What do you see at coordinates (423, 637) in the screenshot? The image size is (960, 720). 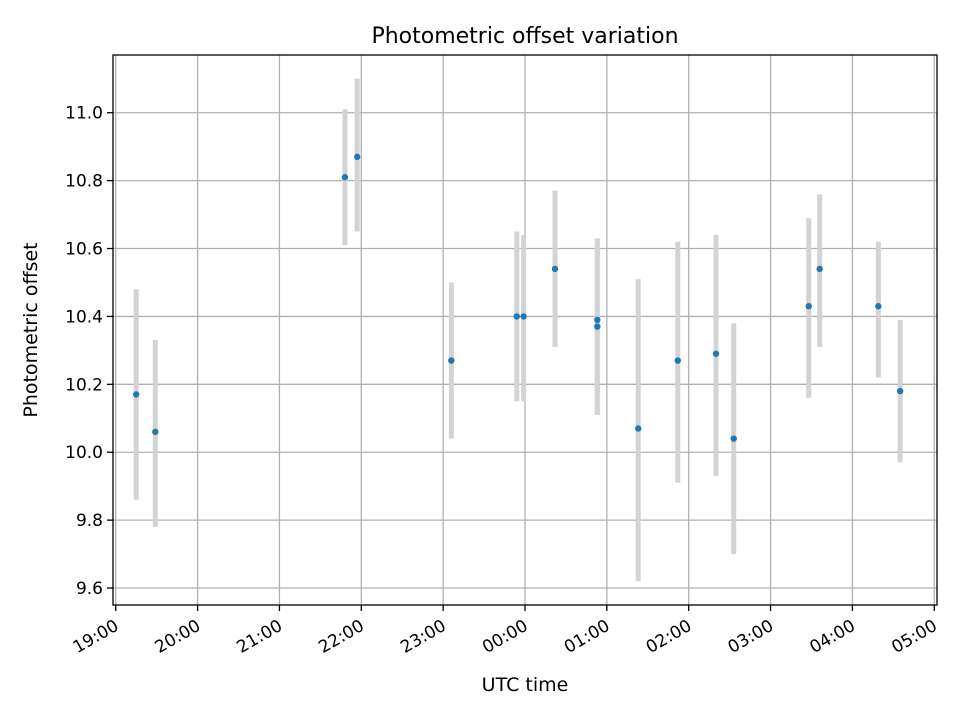 I see `x-tick-label: 23:00` at bounding box center [423, 637].